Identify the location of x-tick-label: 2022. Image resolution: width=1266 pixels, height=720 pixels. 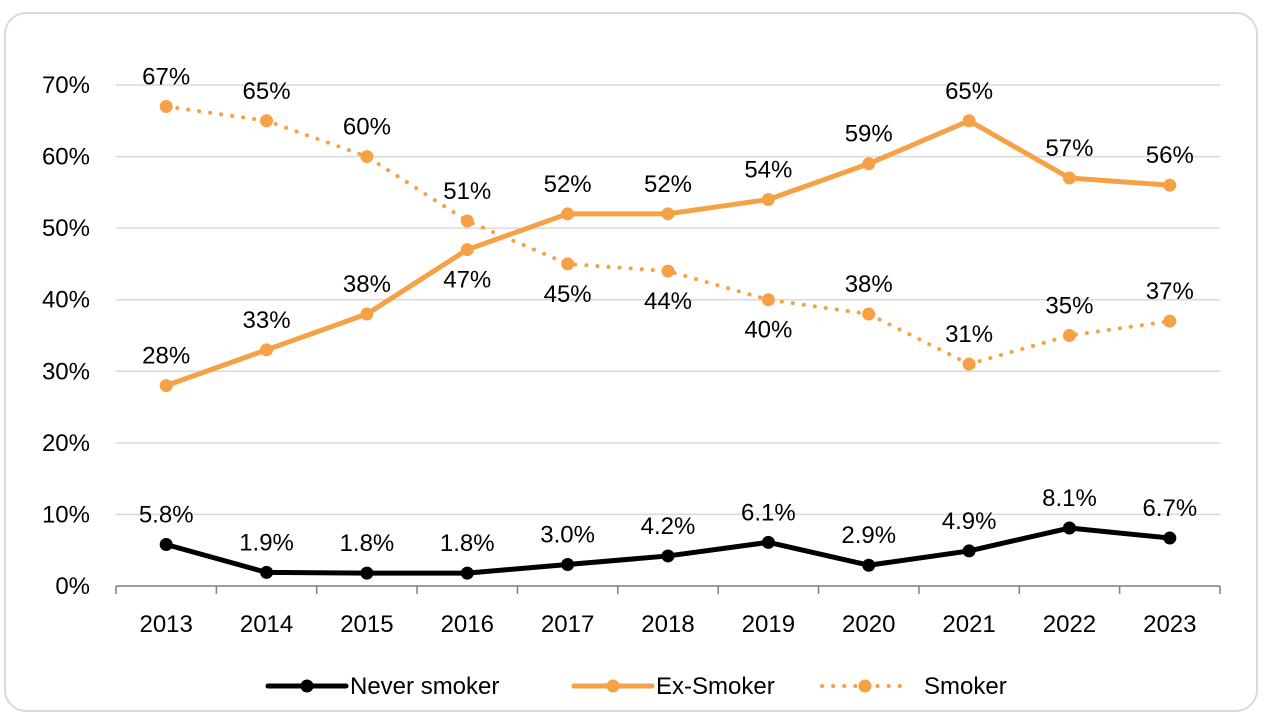
(1069, 624).